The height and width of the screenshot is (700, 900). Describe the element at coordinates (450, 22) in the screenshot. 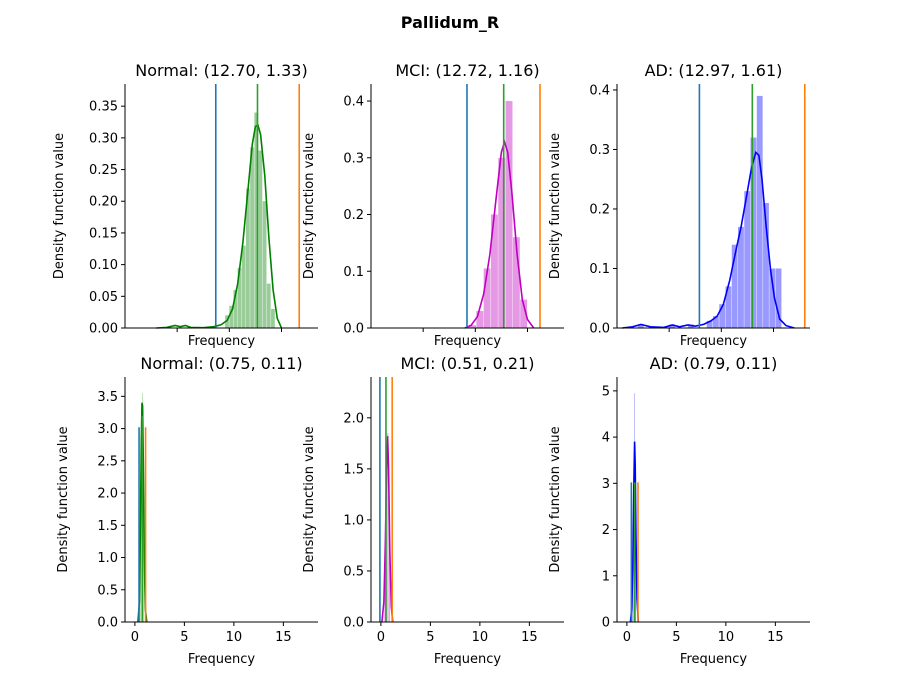

I see `figure-suptitle: Pallidum_R` at that location.